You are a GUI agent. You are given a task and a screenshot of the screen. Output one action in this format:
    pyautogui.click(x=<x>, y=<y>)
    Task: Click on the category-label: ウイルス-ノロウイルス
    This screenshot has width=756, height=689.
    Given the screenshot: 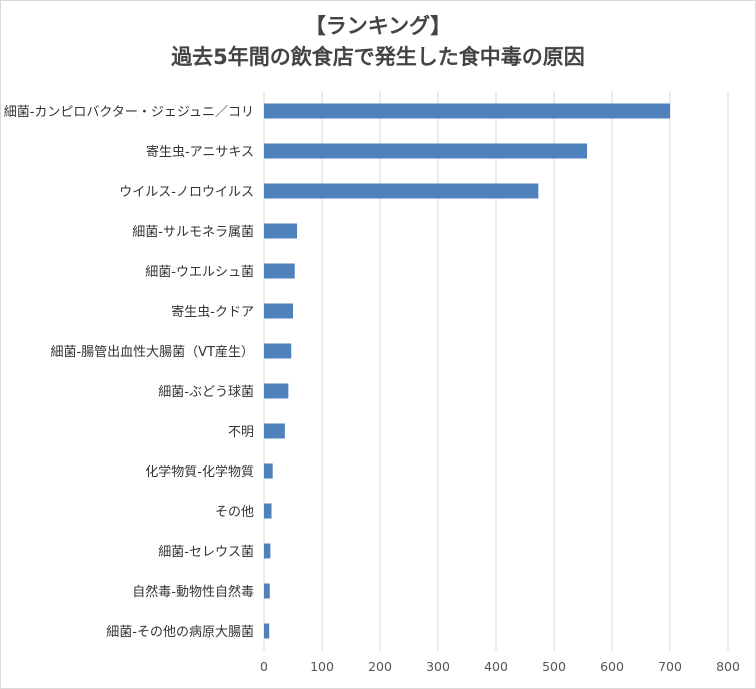 What is the action you would take?
    pyautogui.click(x=186, y=192)
    